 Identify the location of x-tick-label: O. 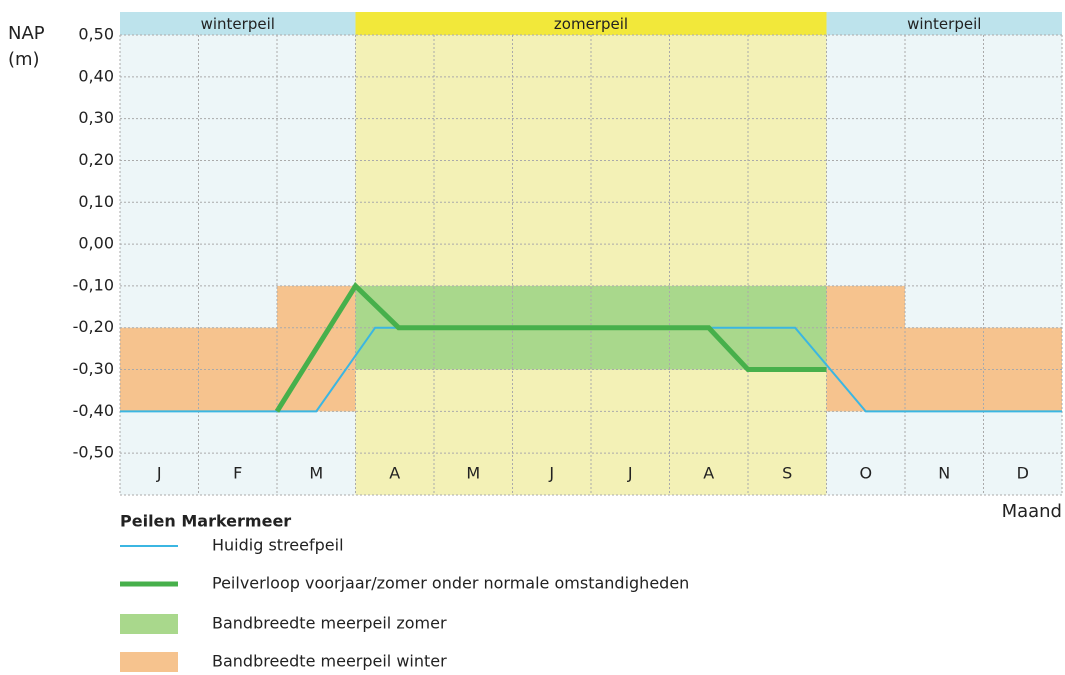
(865, 473).